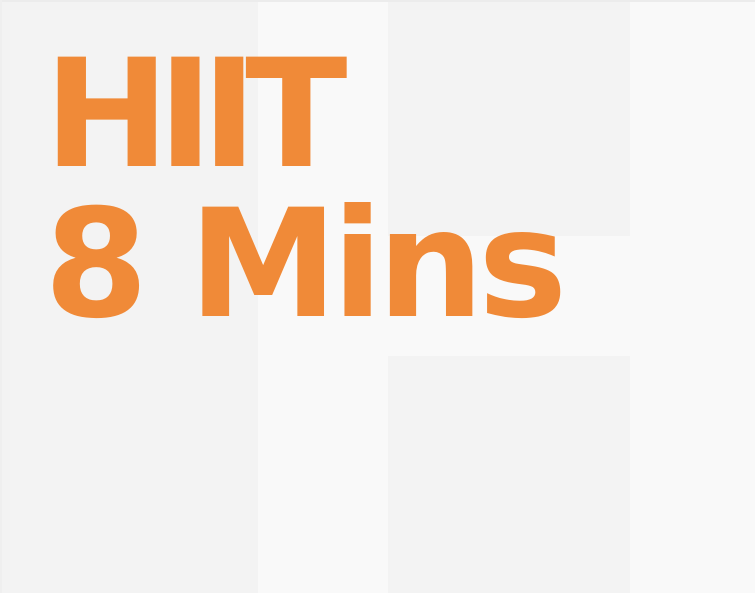 This screenshot has height=593, width=755. Describe the element at coordinates (195, 115) in the screenshot. I see `headline-line-1: HIIT` at that location.